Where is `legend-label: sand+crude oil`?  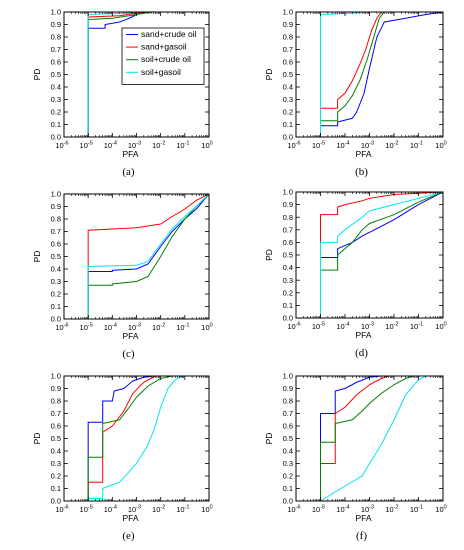
legend-label: sand+crude oil is located at coordinates (169, 34).